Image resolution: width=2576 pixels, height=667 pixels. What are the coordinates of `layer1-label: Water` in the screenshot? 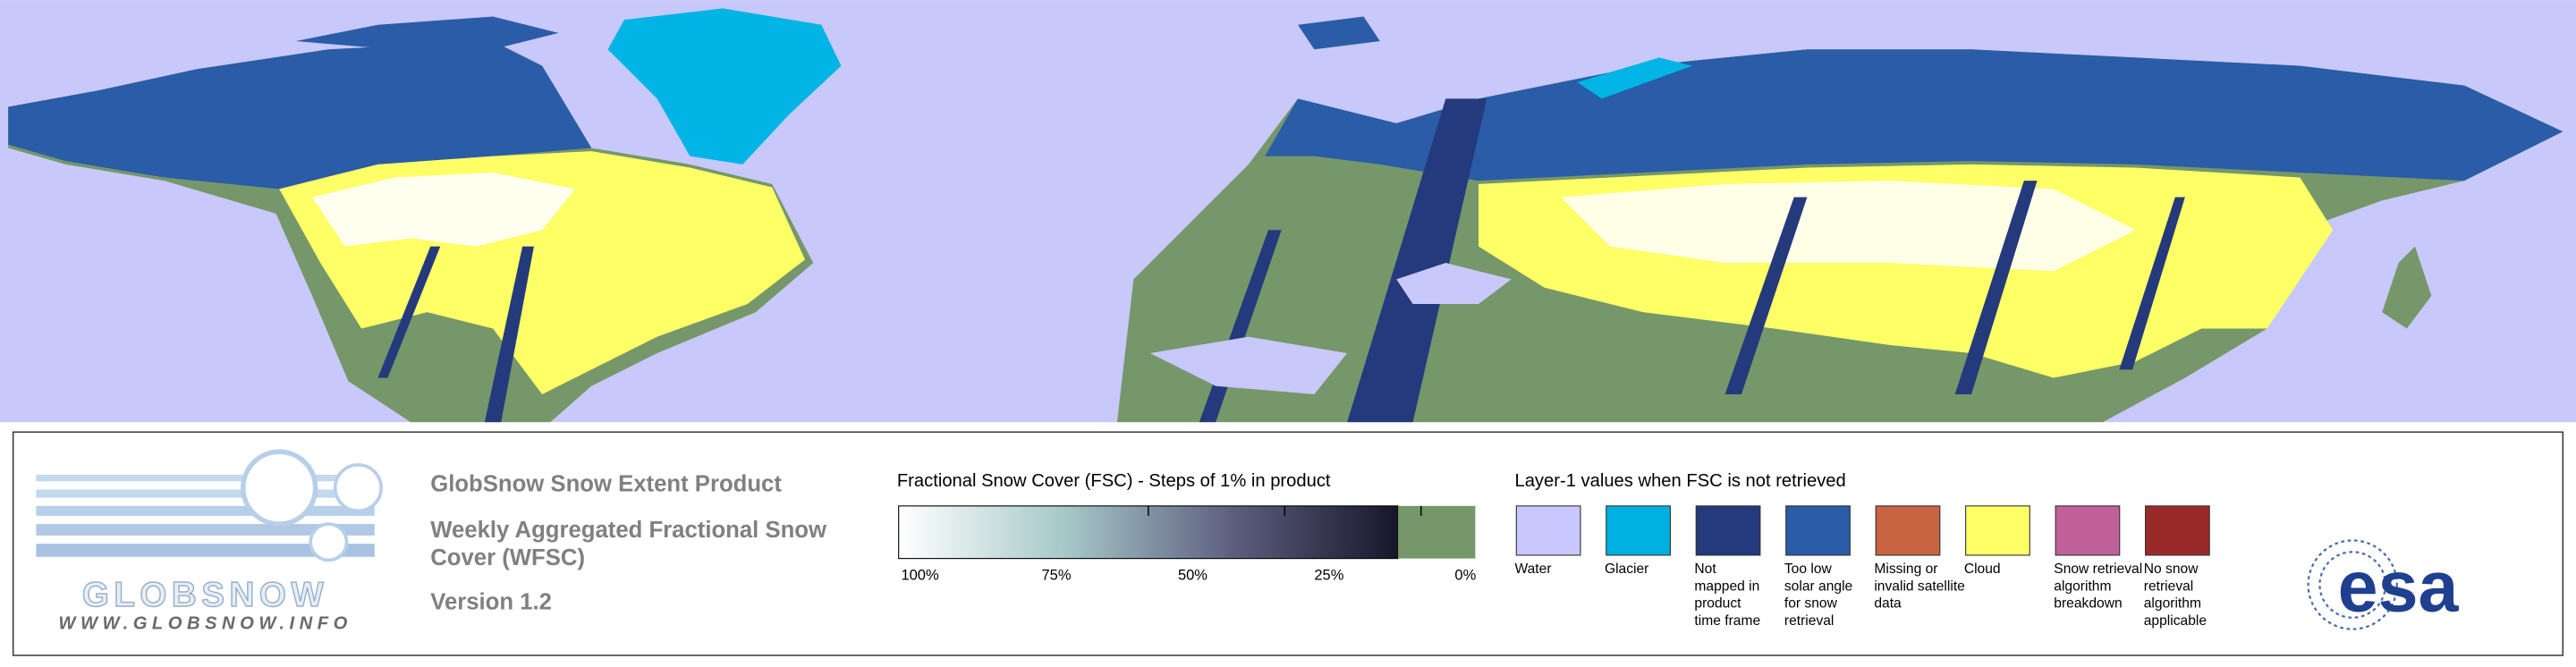 It's located at (1532, 569).